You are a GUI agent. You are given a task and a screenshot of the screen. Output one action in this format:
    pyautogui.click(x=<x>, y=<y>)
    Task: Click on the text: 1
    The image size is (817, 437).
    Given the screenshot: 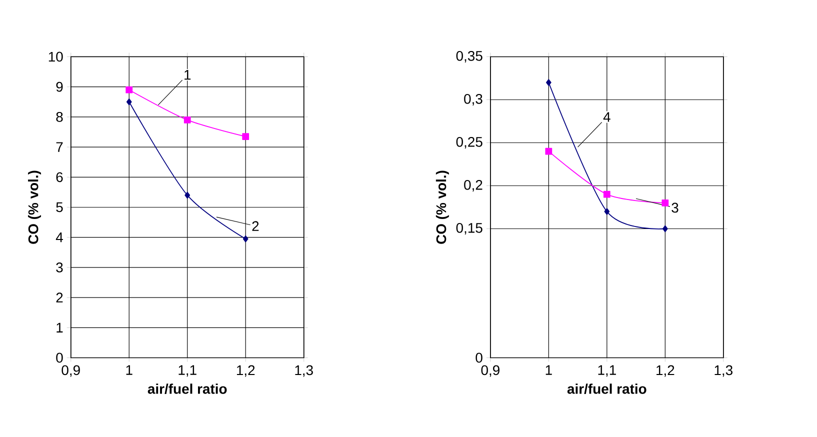 What is the action you would take?
    pyautogui.click(x=187, y=75)
    